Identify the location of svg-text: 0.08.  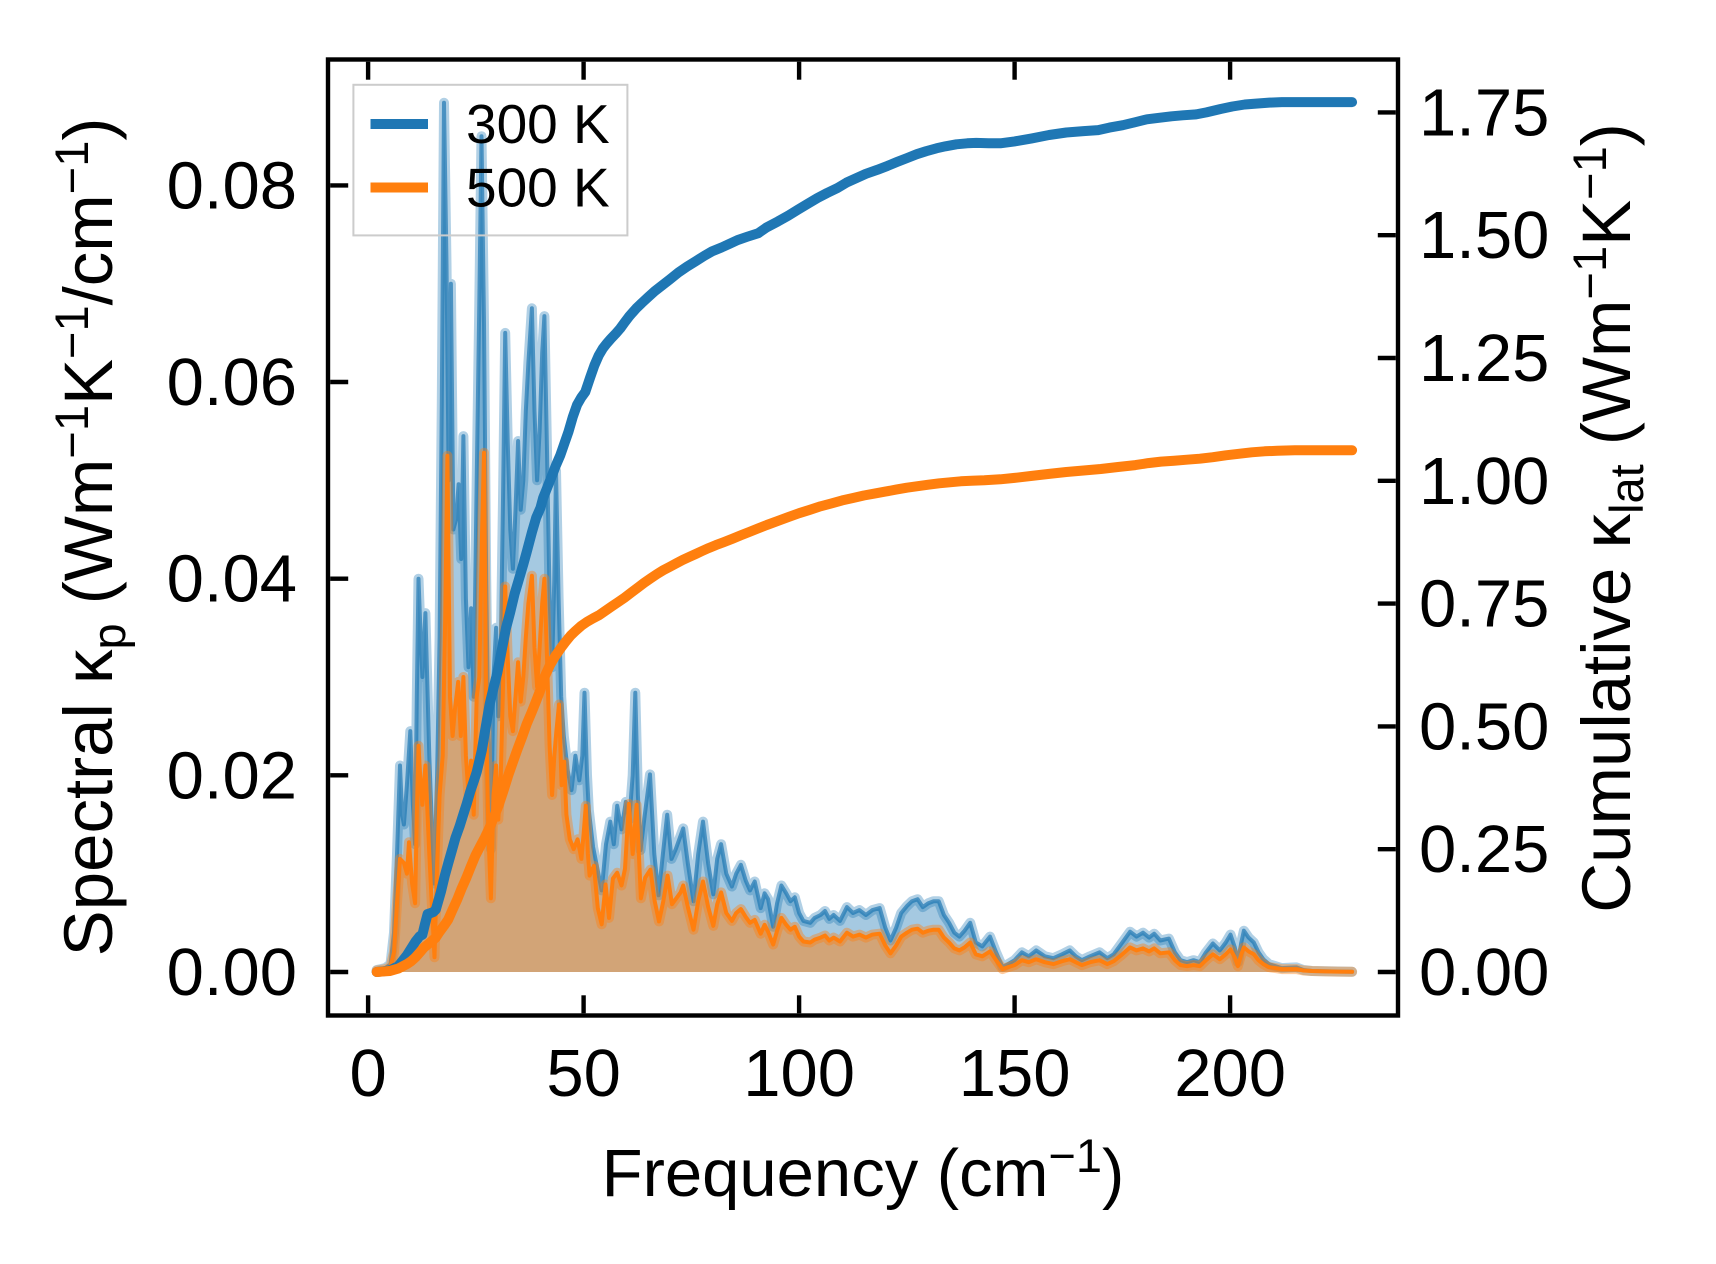
(232, 185).